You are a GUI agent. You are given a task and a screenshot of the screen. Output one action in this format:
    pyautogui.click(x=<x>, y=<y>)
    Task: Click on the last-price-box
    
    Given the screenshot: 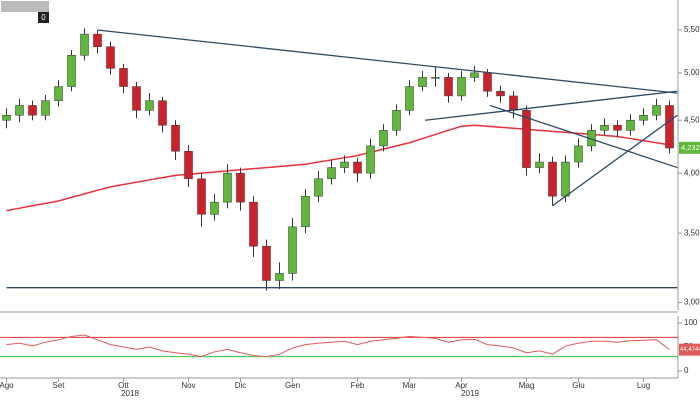 What is the action you would take?
    pyautogui.click(x=689, y=147)
    